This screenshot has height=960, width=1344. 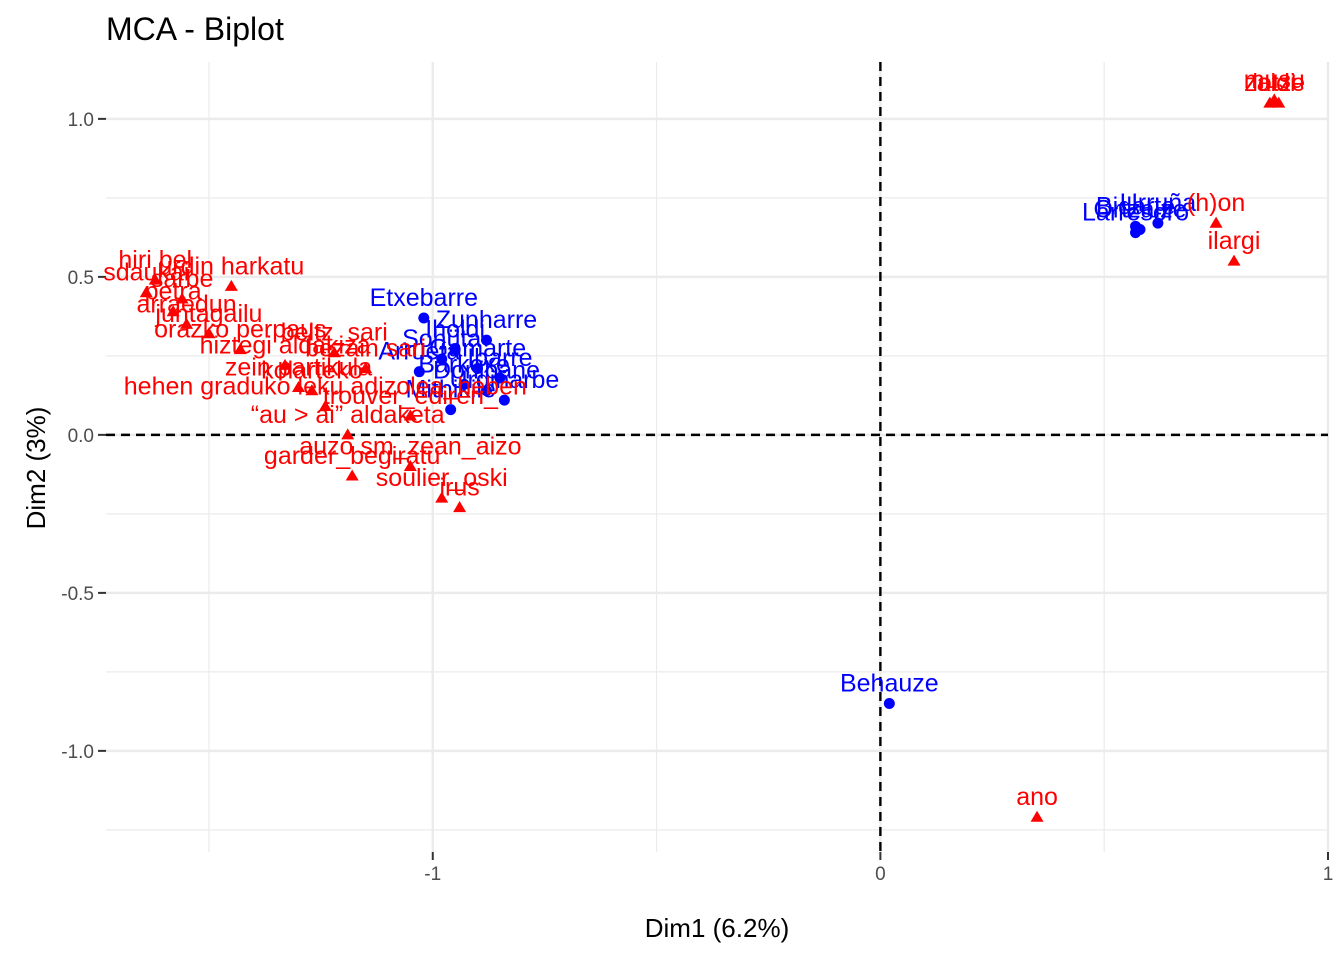 I want to click on point-label: beltz_sari, so click(x=334, y=333).